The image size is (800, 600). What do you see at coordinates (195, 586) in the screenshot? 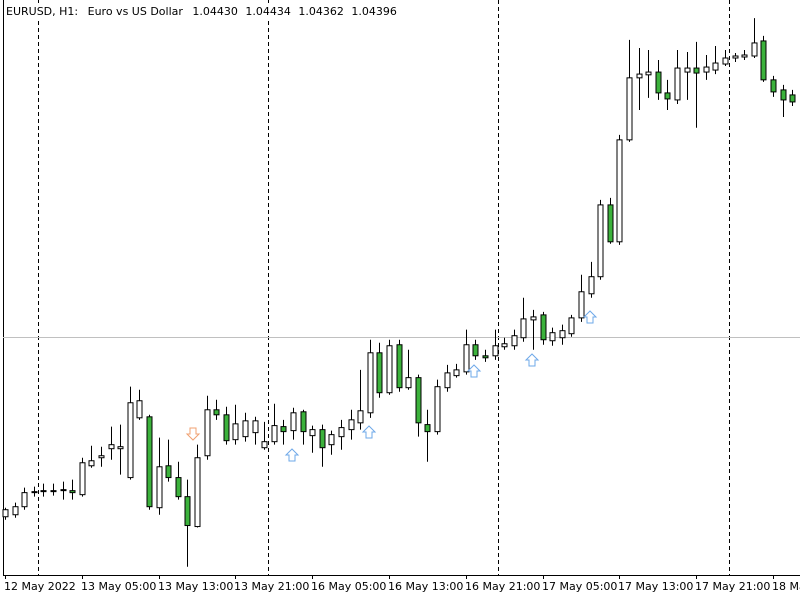
I see `x-tick-label: 13 May 13:00` at bounding box center [195, 586].